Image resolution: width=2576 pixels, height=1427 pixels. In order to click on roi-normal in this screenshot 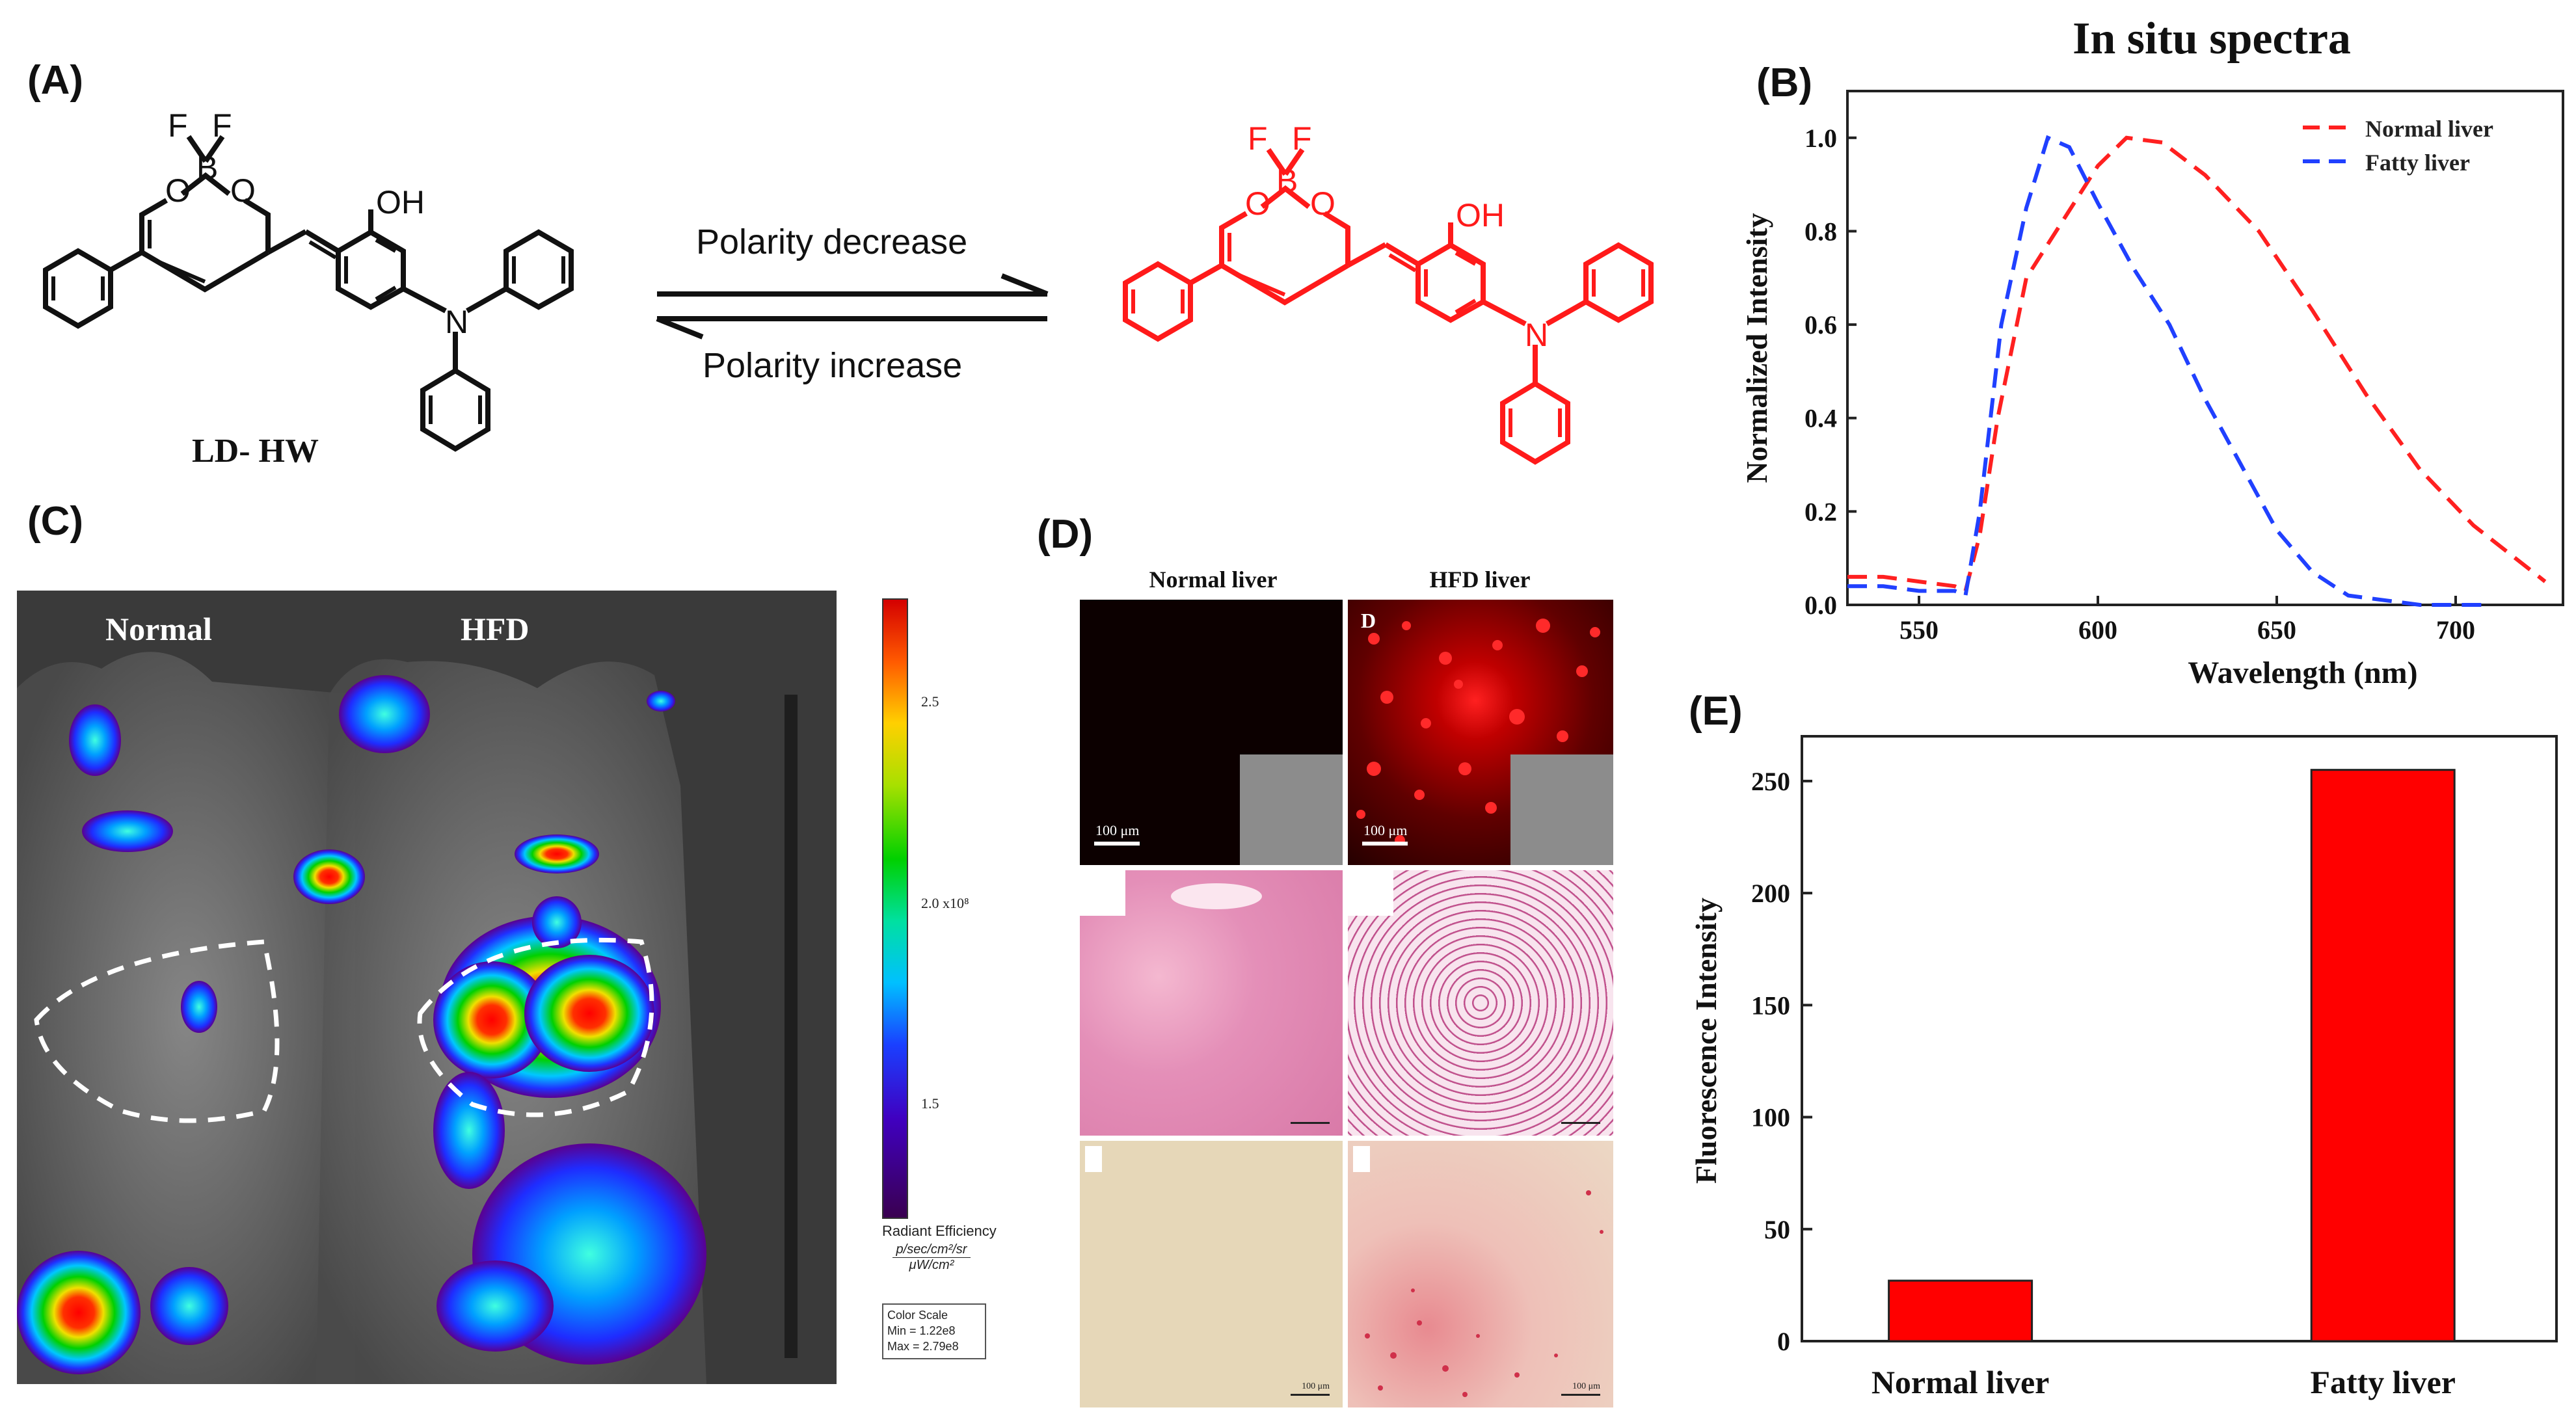, I will do `click(157, 1031)`.